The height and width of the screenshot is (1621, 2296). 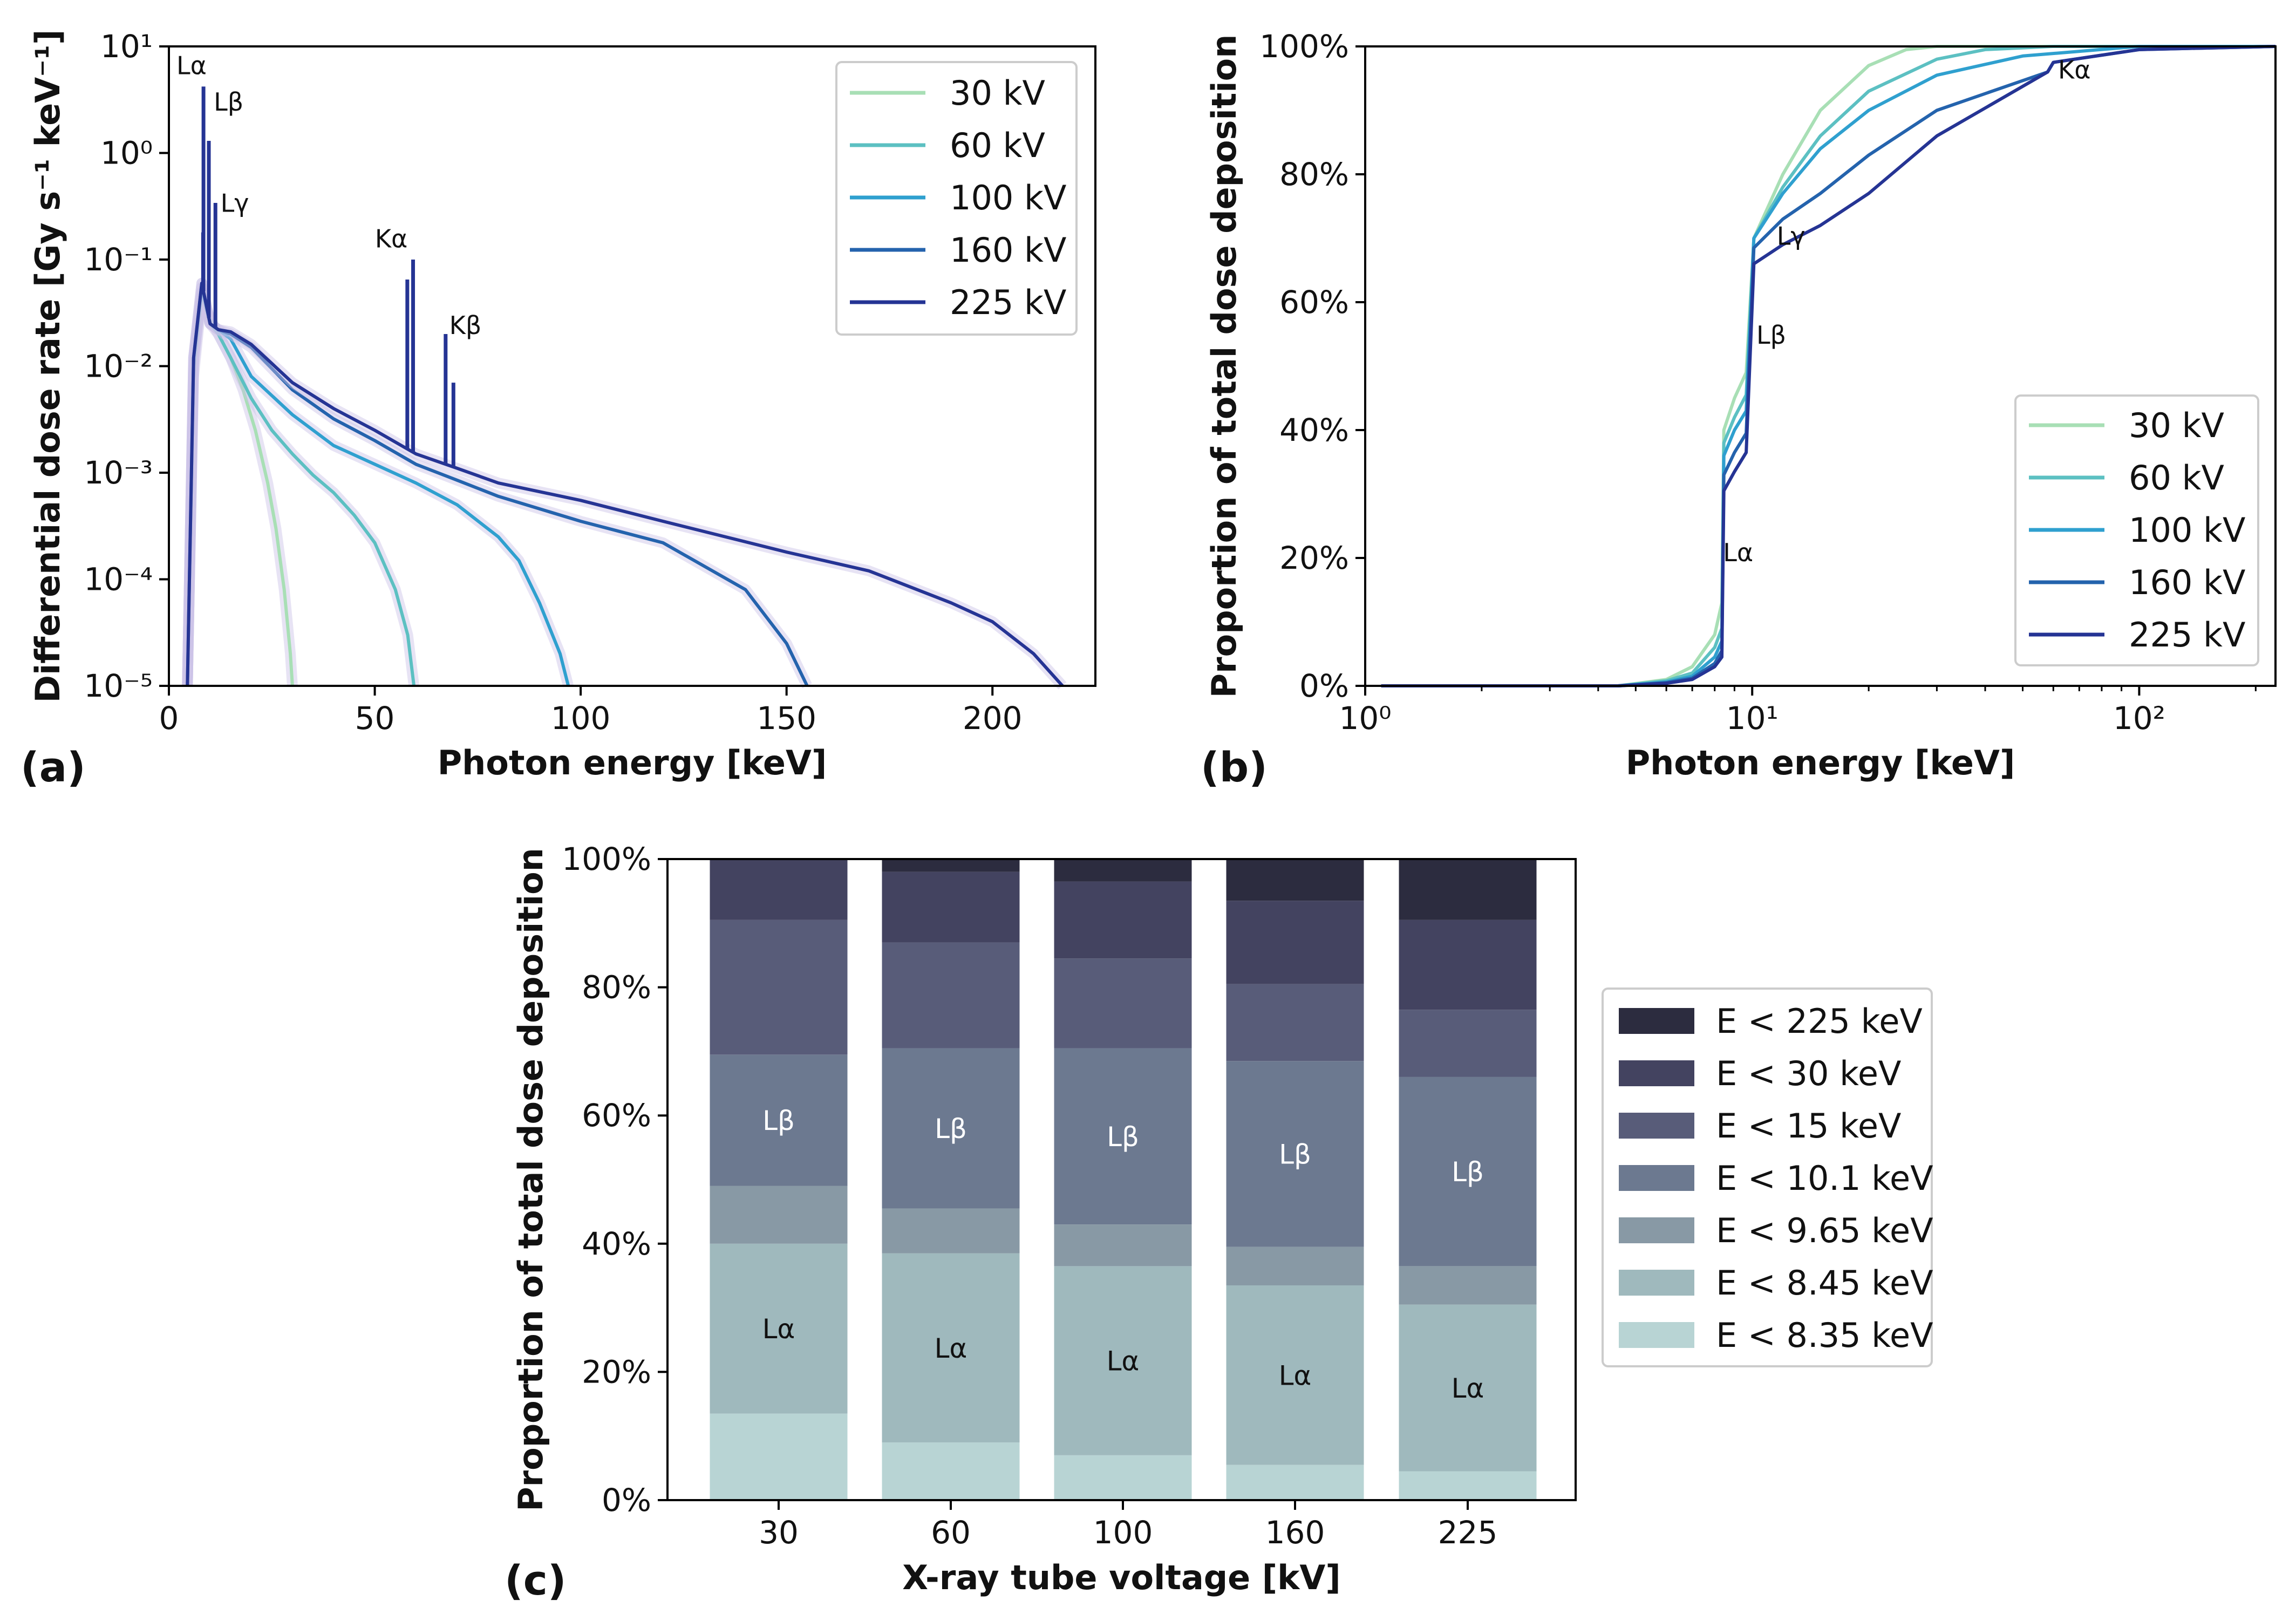 What do you see at coordinates (2136, 530) in the screenshot?
I see `b-legend-box` at bounding box center [2136, 530].